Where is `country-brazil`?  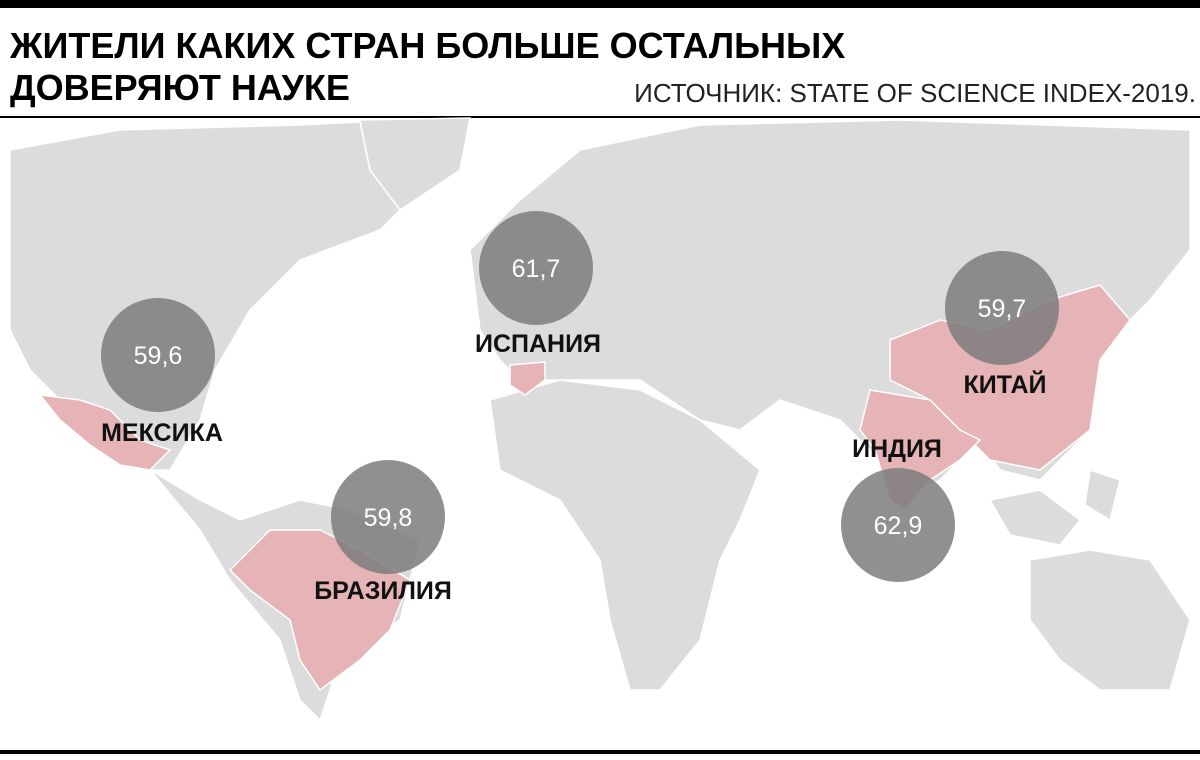
country-brazil is located at coordinates (319, 610).